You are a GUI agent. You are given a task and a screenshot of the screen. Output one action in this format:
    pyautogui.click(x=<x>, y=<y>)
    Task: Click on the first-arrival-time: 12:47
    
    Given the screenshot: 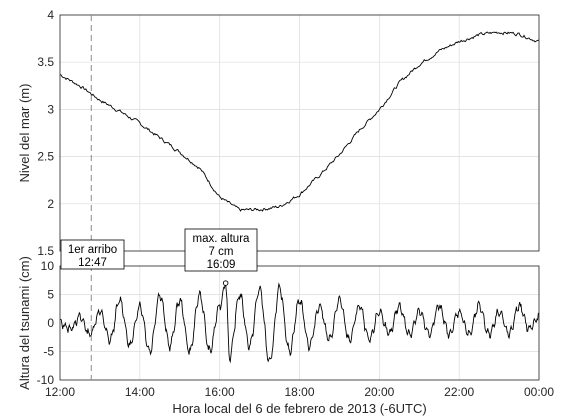 What is the action you would take?
    pyautogui.click(x=92, y=263)
    